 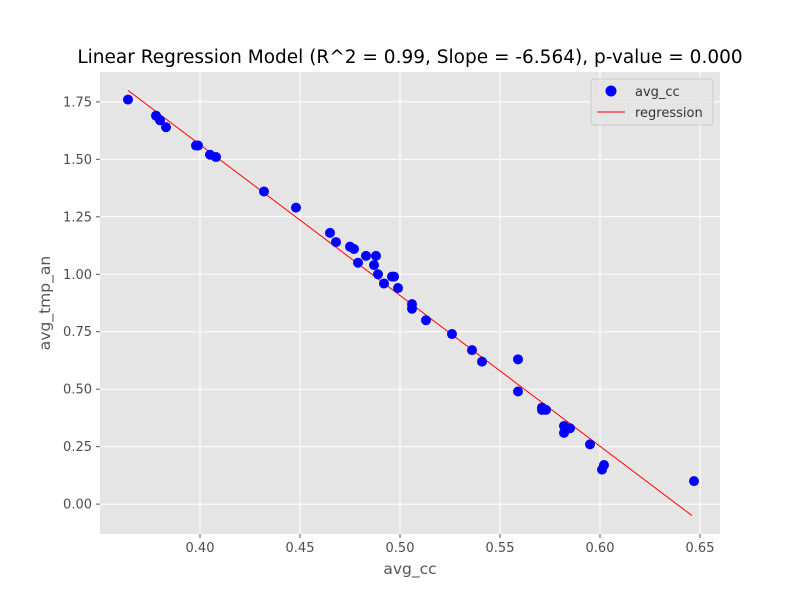 I want to click on x-axis-label: avg_cc, so click(x=409, y=569).